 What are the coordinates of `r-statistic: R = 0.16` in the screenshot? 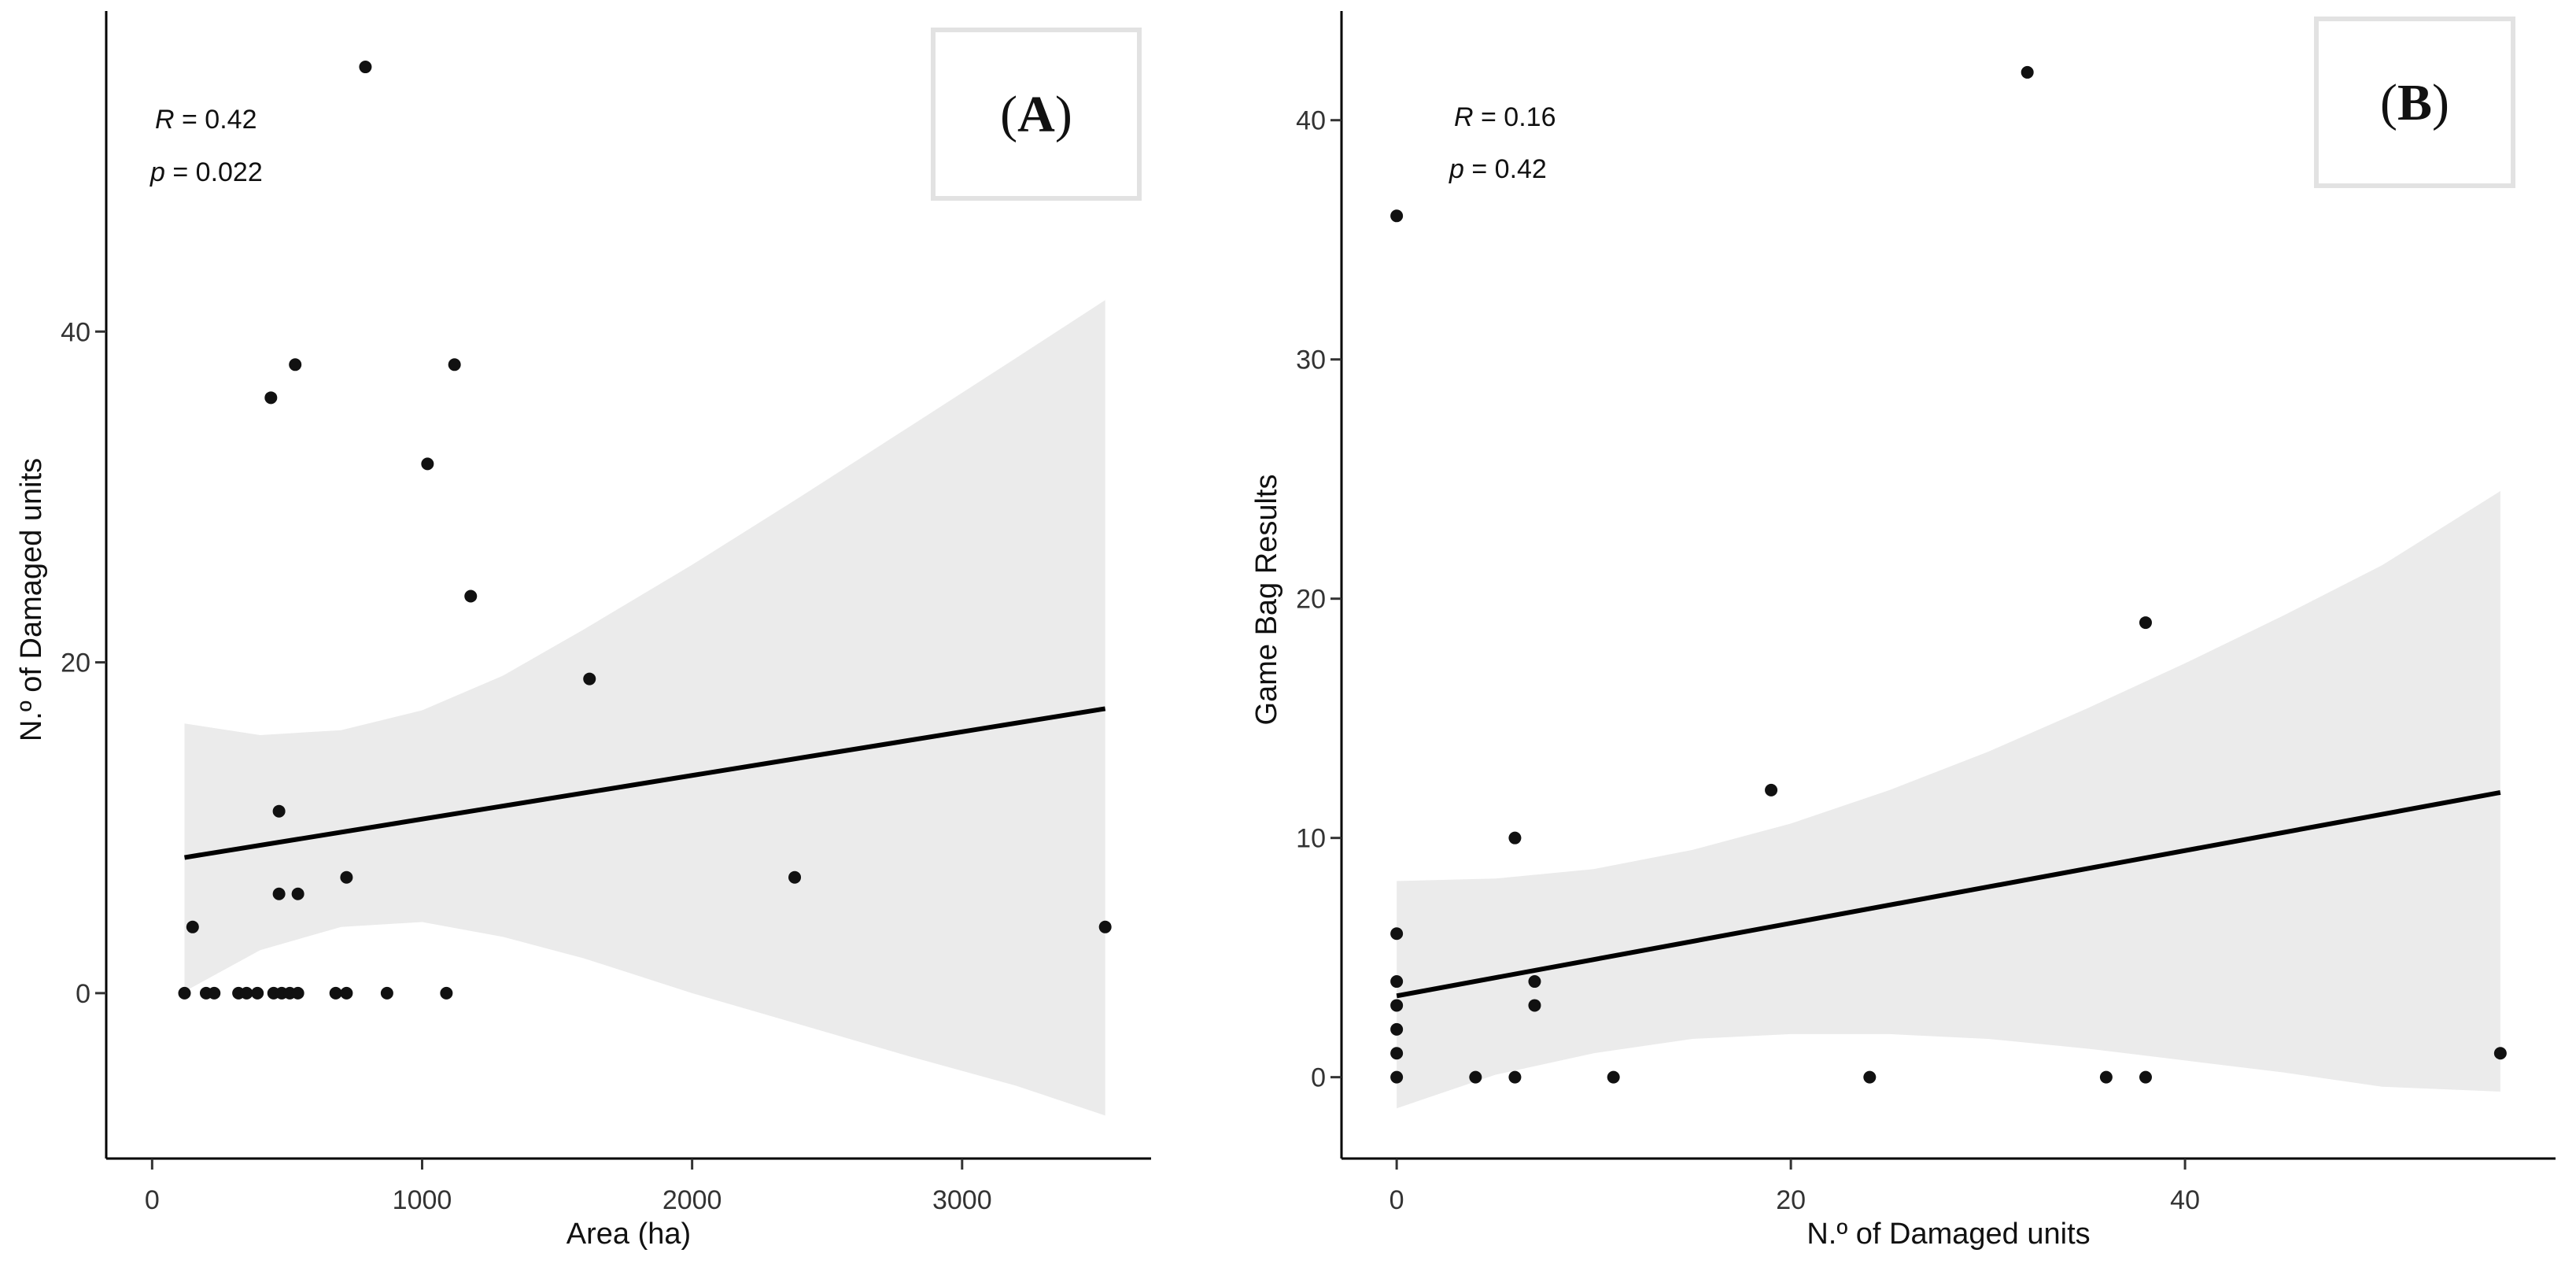 It's located at (1505, 117).